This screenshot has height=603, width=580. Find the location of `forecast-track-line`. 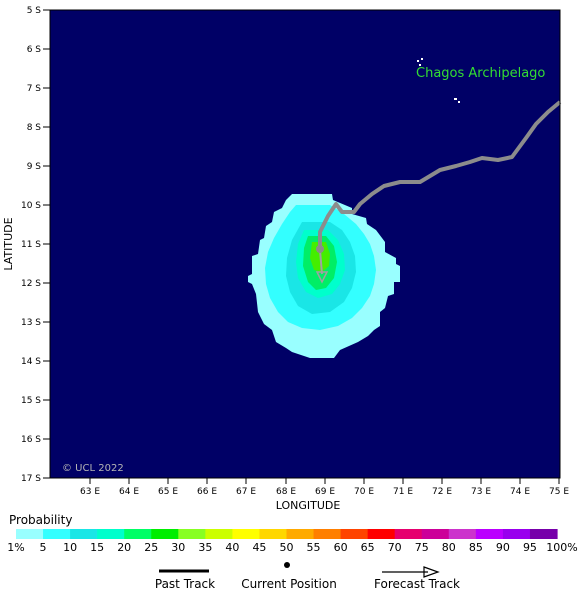

forecast-track-line is located at coordinates (321, 262).